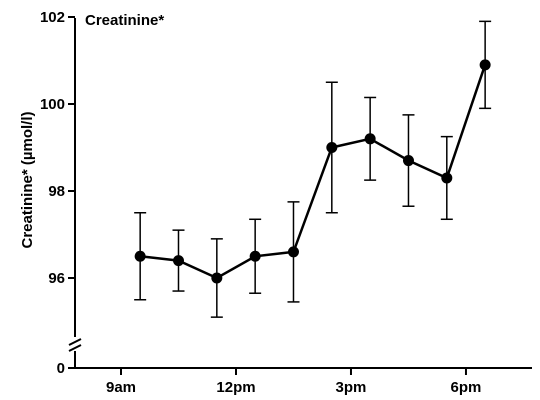 This screenshot has height=400, width=540. Describe the element at coordinates (56, 278) in the screenshot. I see `y-tick-label: 96` at that location.